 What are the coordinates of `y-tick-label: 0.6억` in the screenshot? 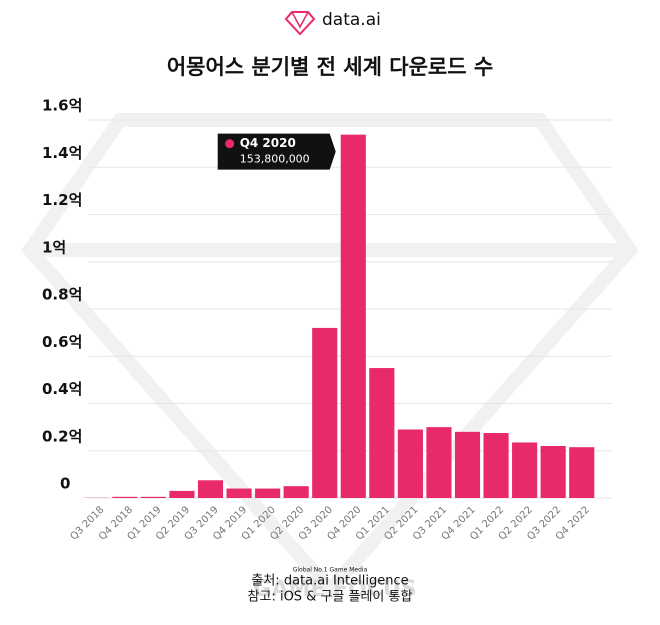 It's located at (62, 342).